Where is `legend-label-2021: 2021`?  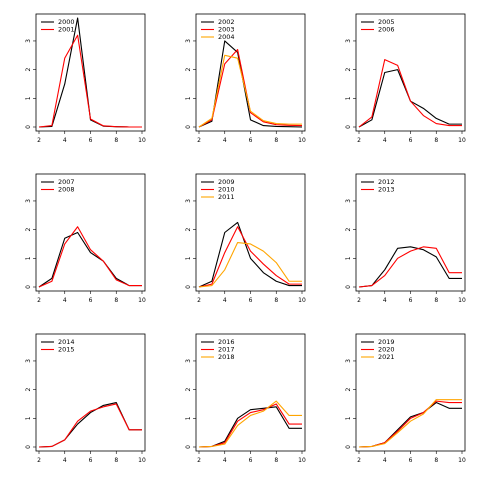 legend-label-2021: 2021 is located at coordinates (386, 357).